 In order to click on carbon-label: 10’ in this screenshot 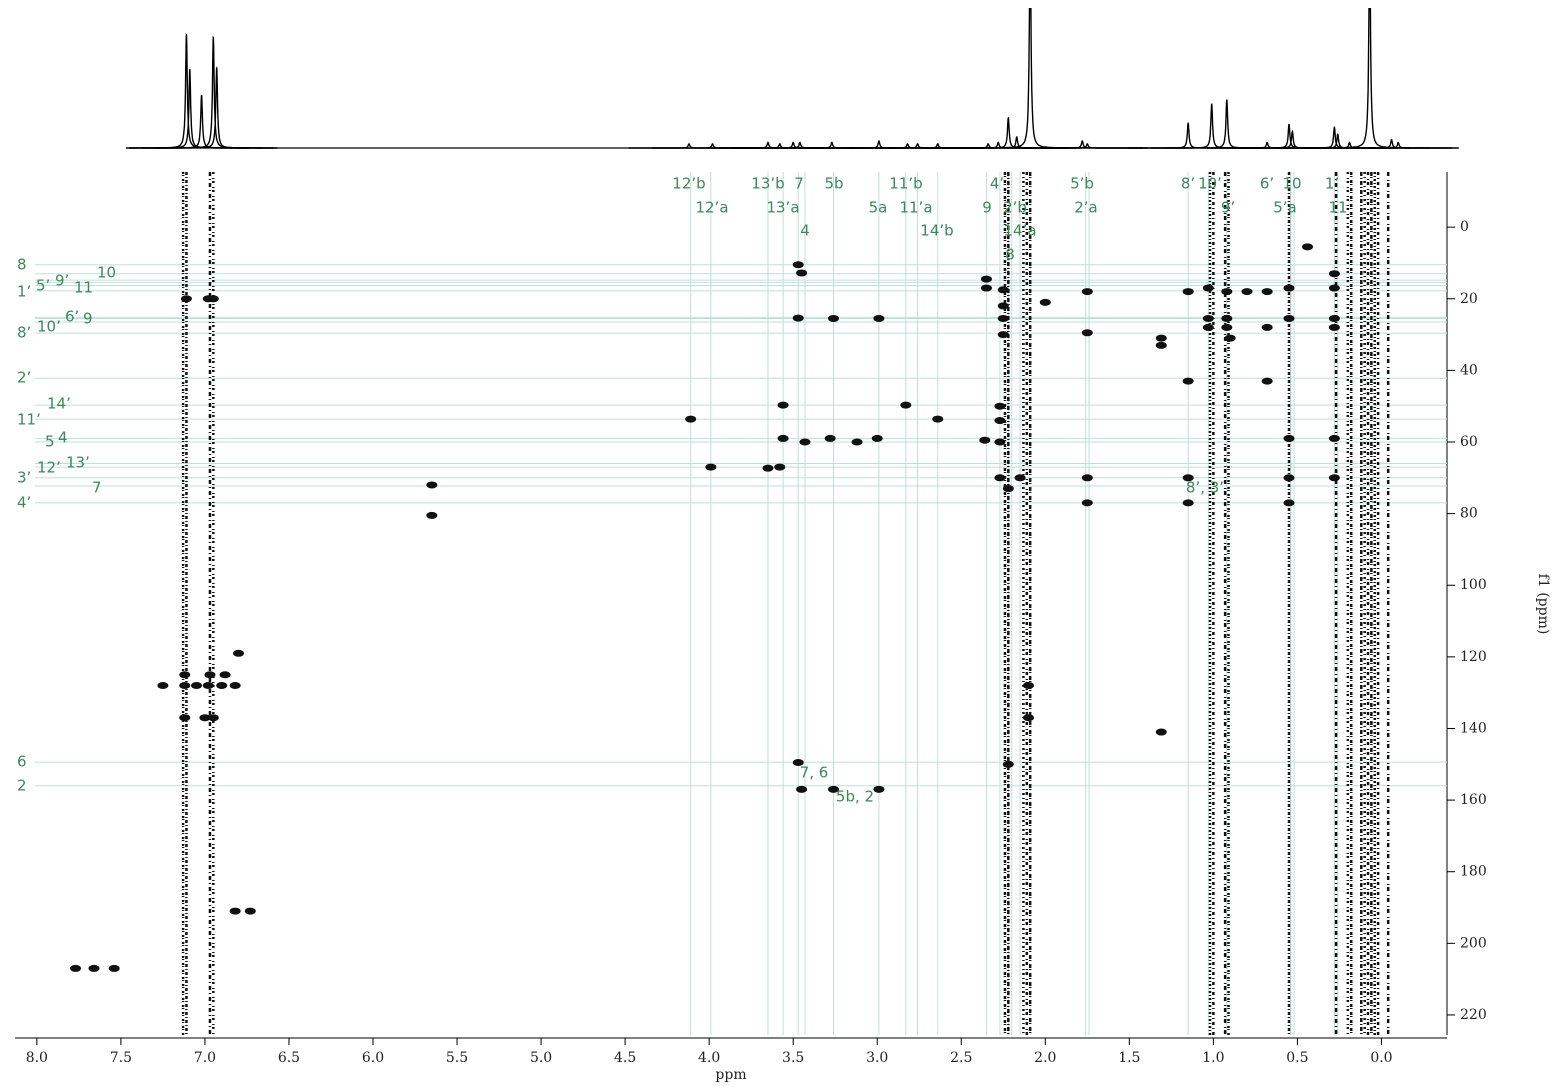, I will do `click(49, 327)`.